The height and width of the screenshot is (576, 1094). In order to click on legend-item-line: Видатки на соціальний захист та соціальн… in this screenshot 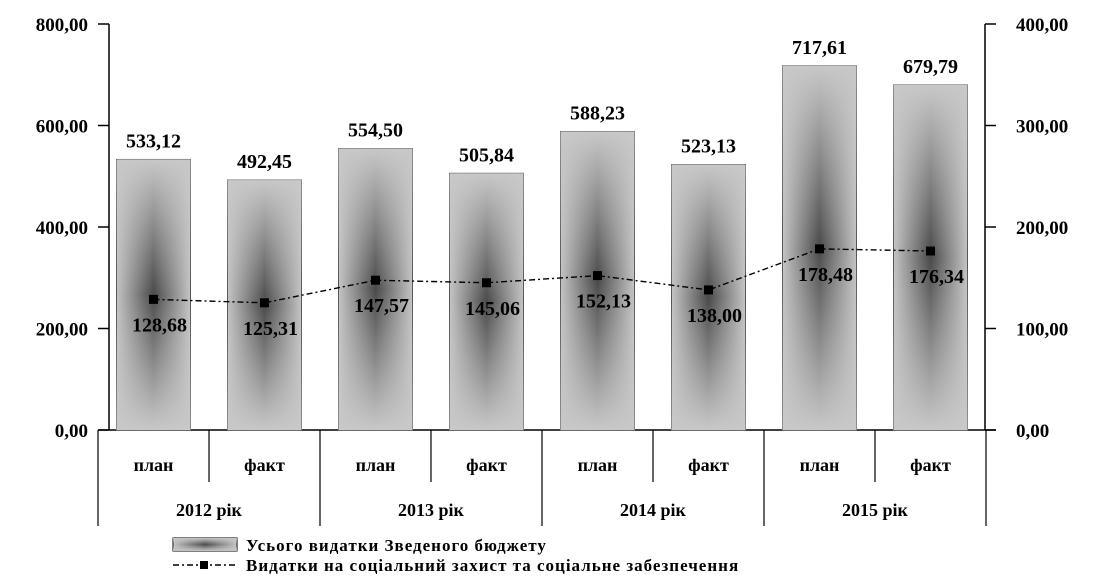, I will do `click(456, 565)`.